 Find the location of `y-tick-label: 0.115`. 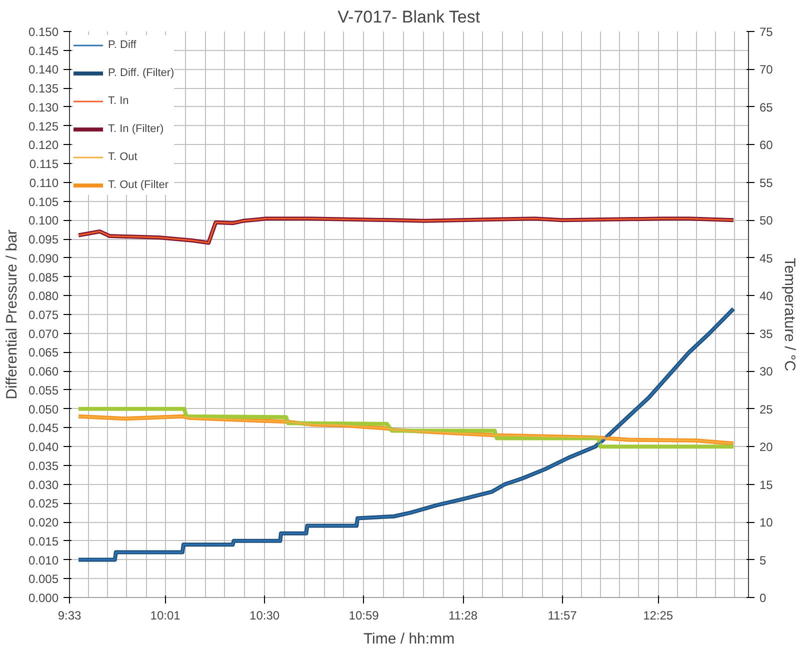

y-tick-label: 0.115 is located at coordinates (44, 164).